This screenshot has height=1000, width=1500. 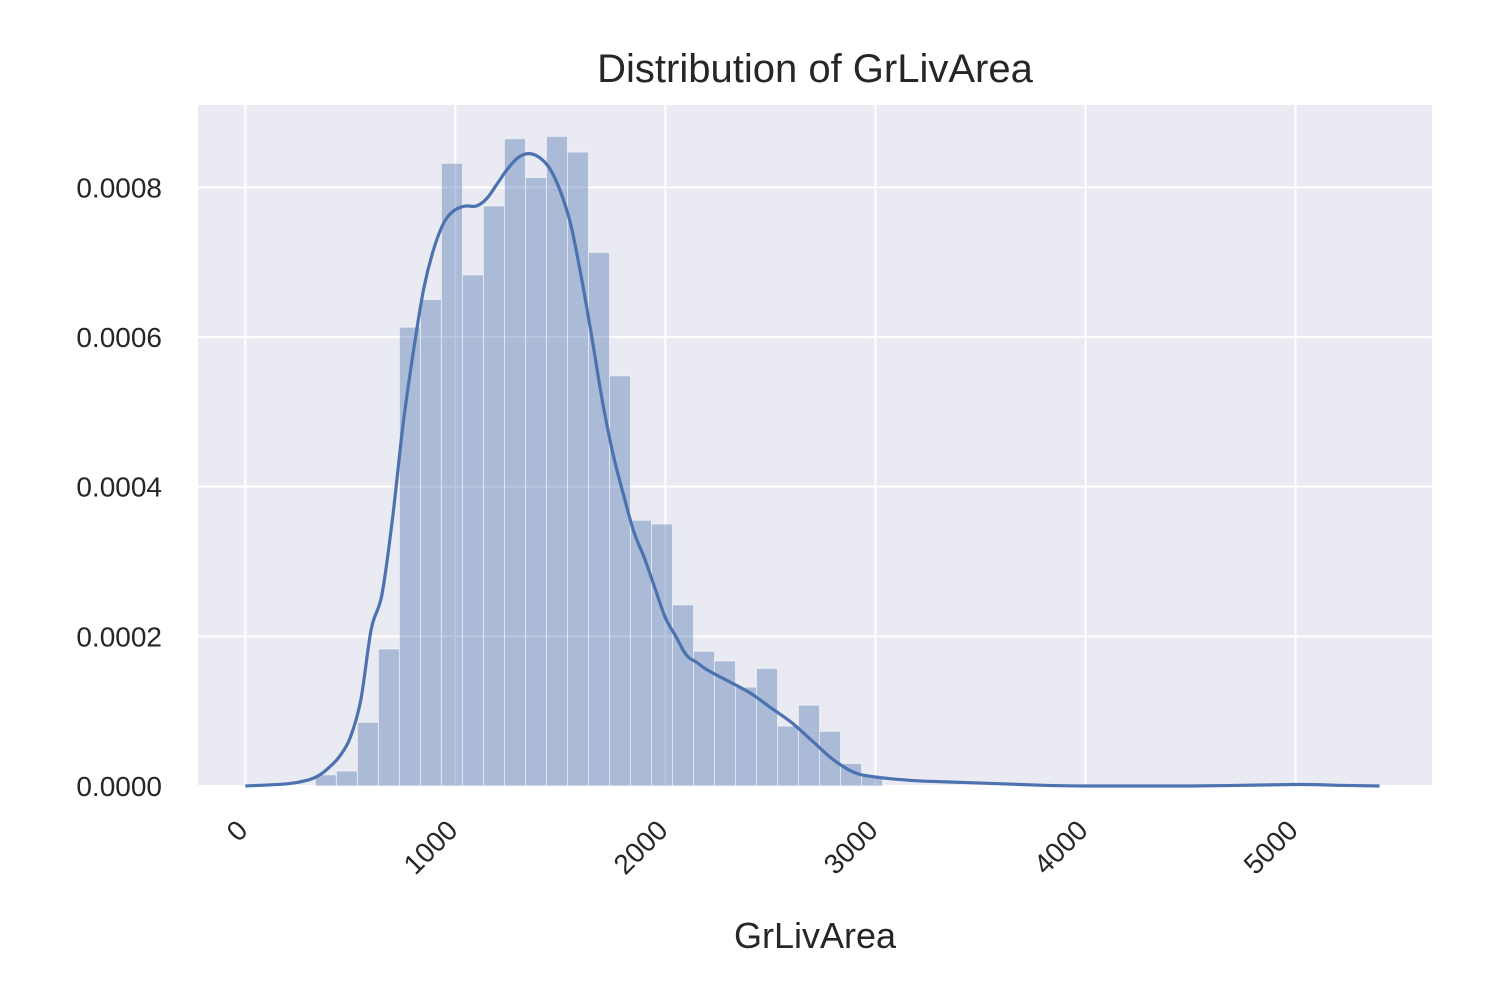 What do you see at coordinates (119, 636) in the screenshot?
I see `y-tick-label: 0.0002` at bounding box center [119, 636].